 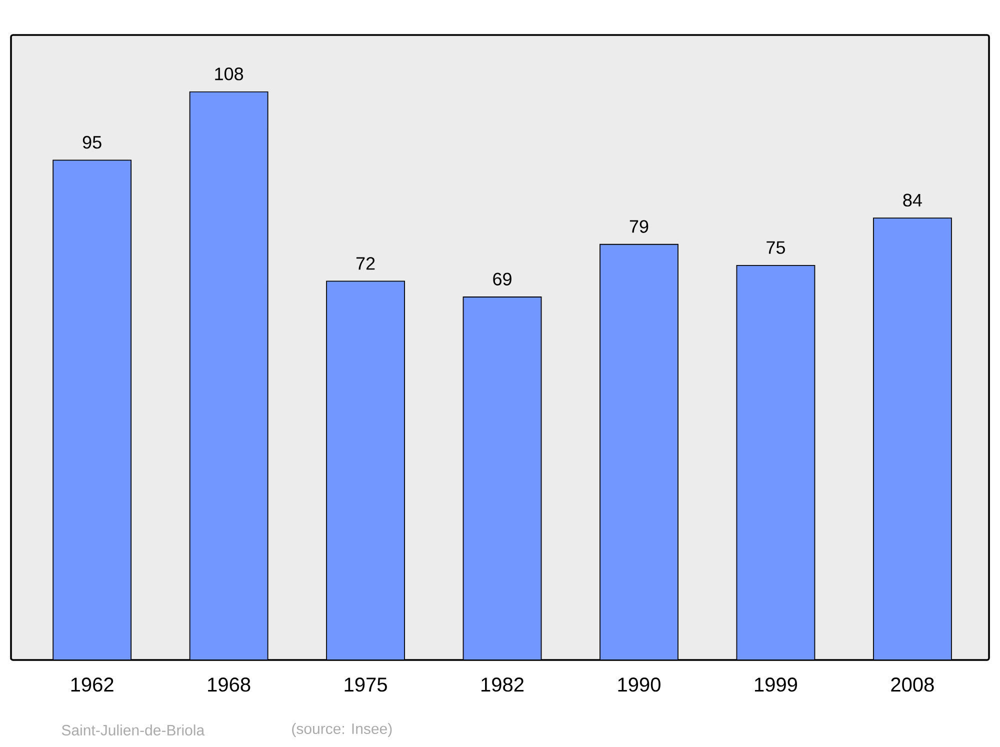 I want to click on data-label: 72, so click(x=365, y=263).